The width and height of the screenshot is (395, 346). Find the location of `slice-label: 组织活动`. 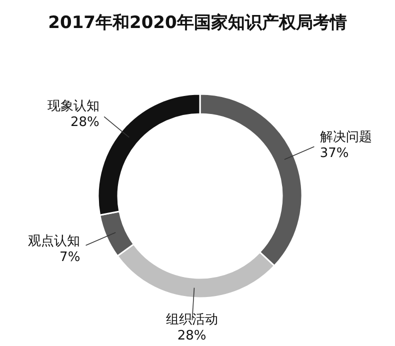

slice-label: 组织活动 is located at coordinates (192, 320).